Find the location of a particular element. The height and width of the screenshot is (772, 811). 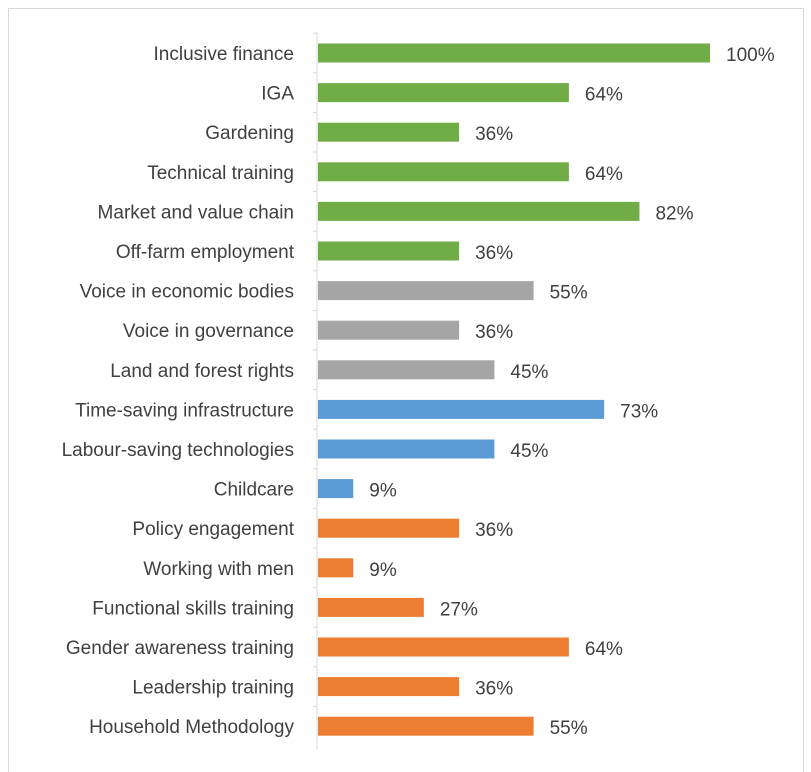

category-label: Policy engagement is located at coordinates (213, 529).